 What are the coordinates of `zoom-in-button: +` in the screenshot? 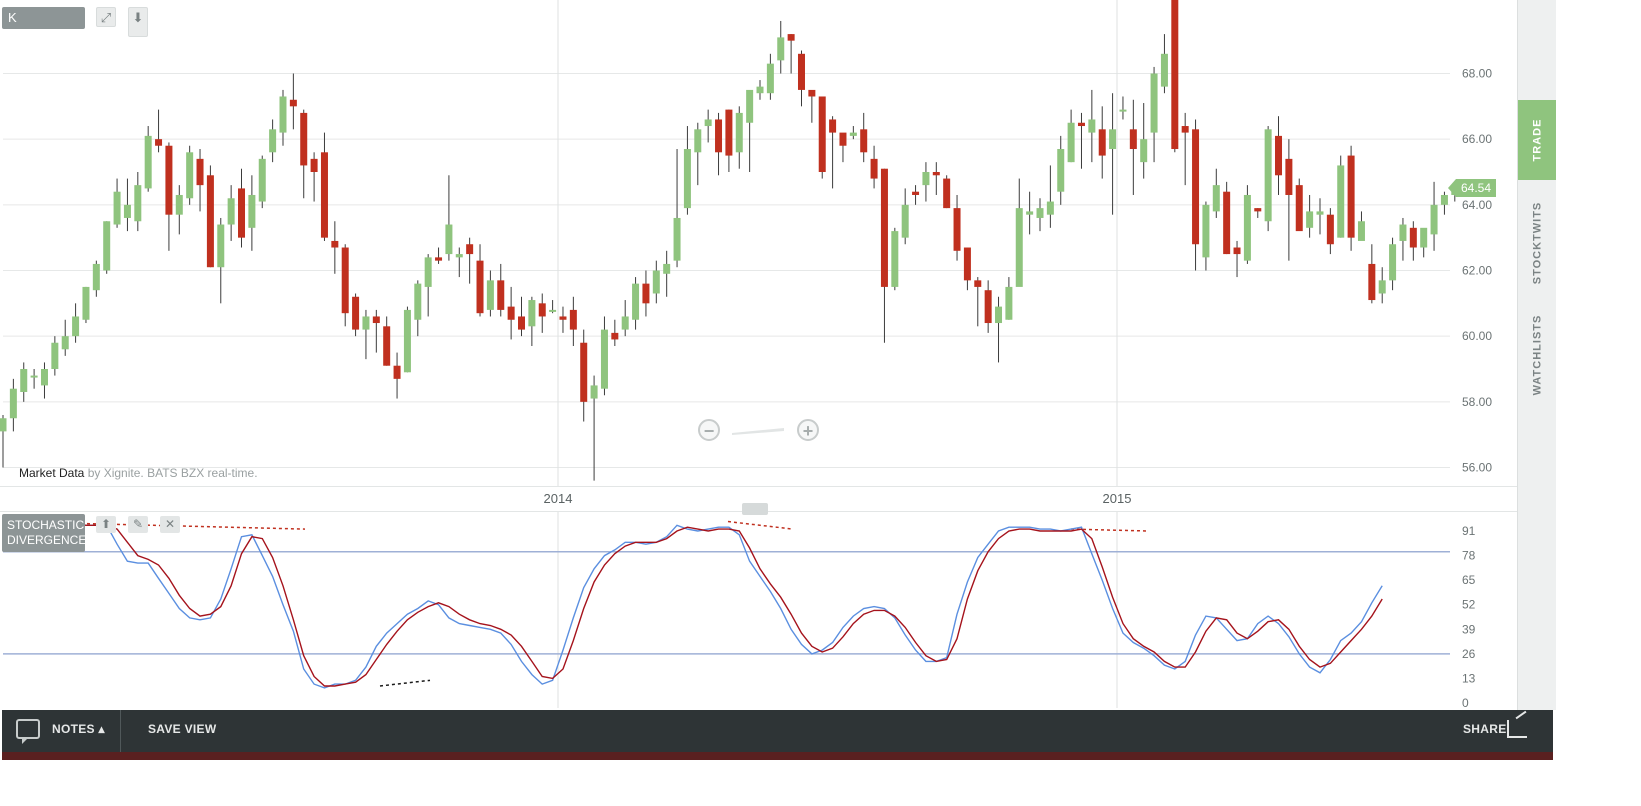 It's located at (808, 430).